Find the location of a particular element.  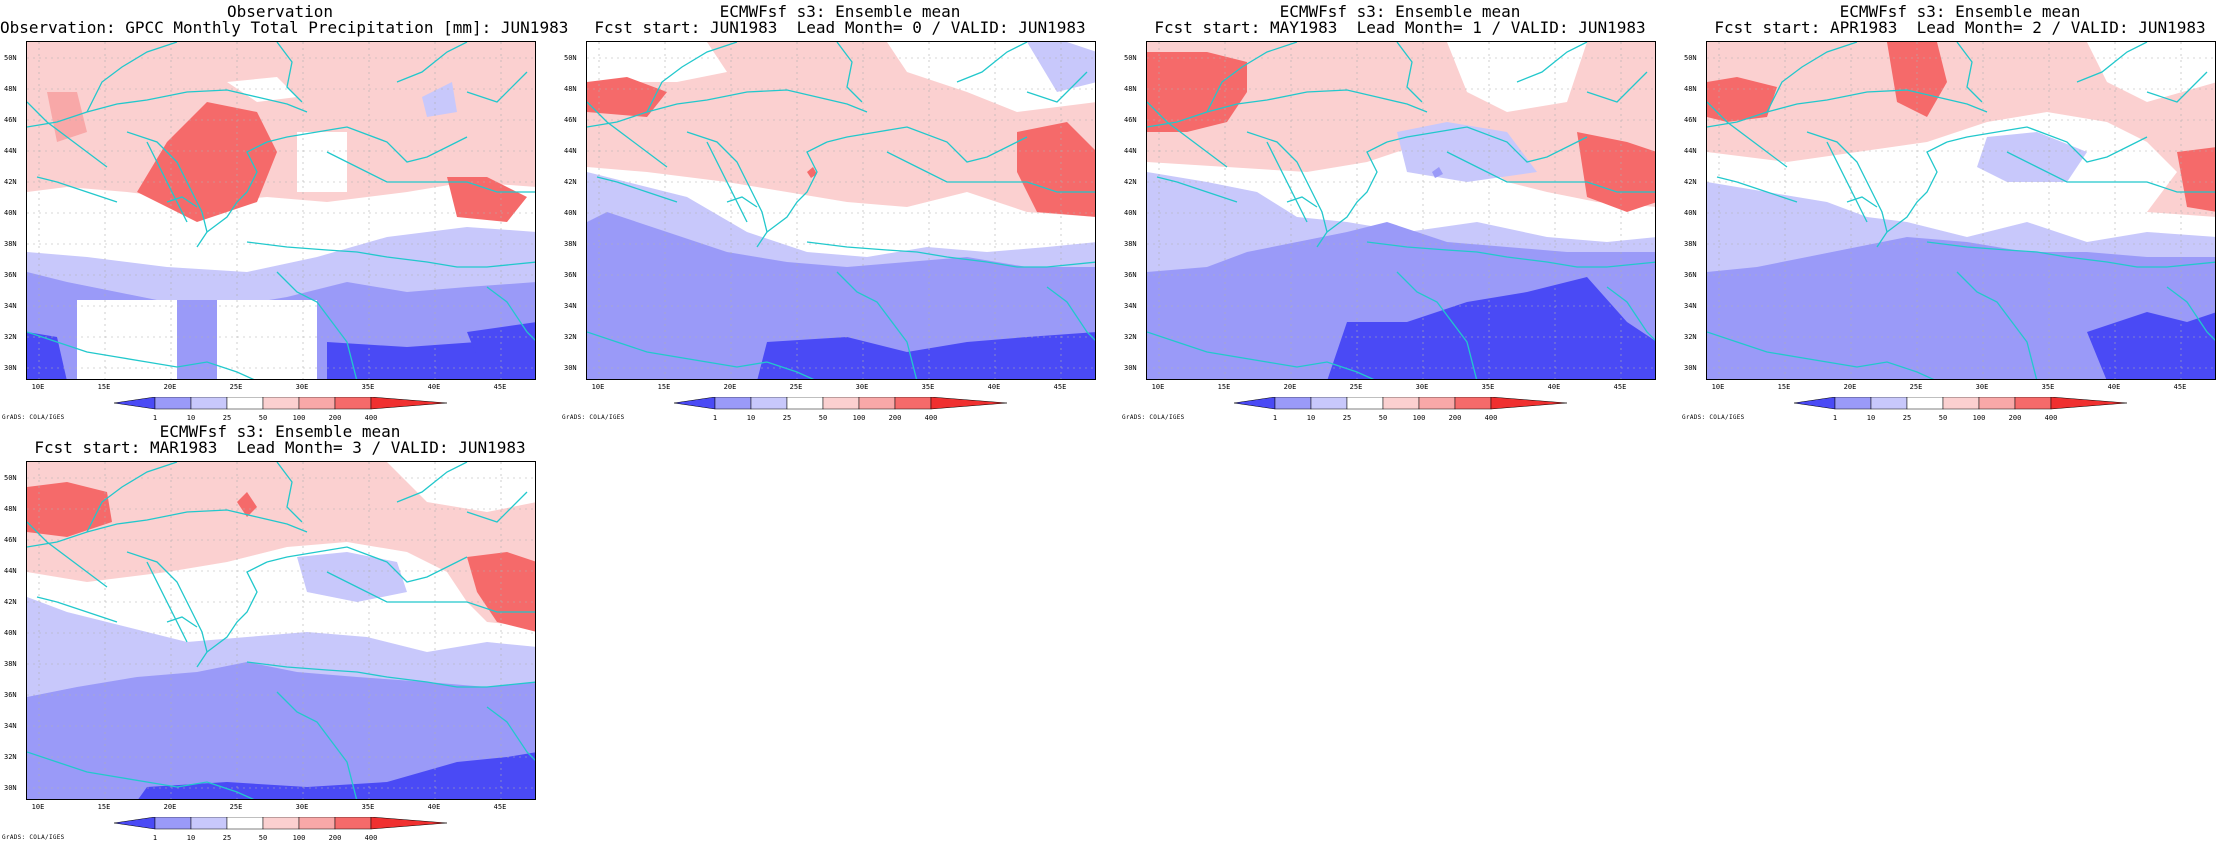

colorbar-label: 100 is located at coordinates (1979, 418).